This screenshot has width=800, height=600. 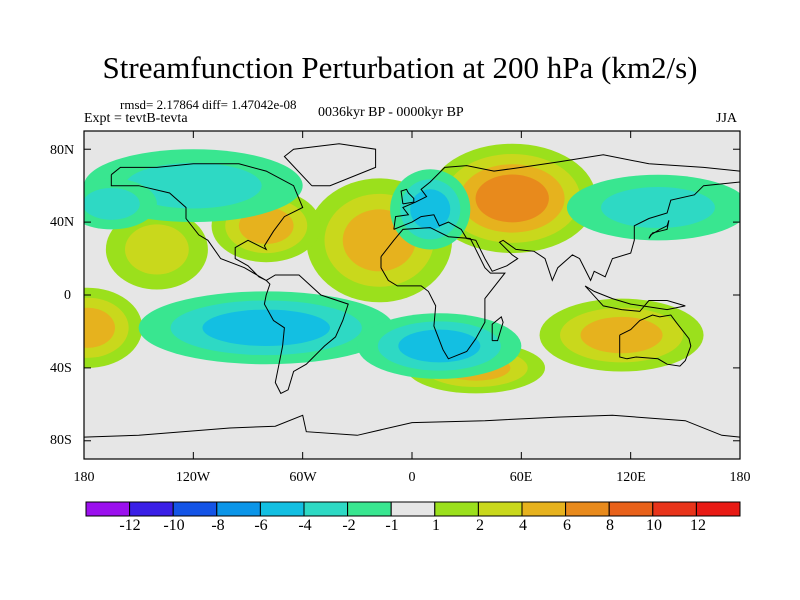 What do you see at coordinates (412, 426) in the screenshot?
I see `coastline-antarctica` at bounding box center [412, 426].